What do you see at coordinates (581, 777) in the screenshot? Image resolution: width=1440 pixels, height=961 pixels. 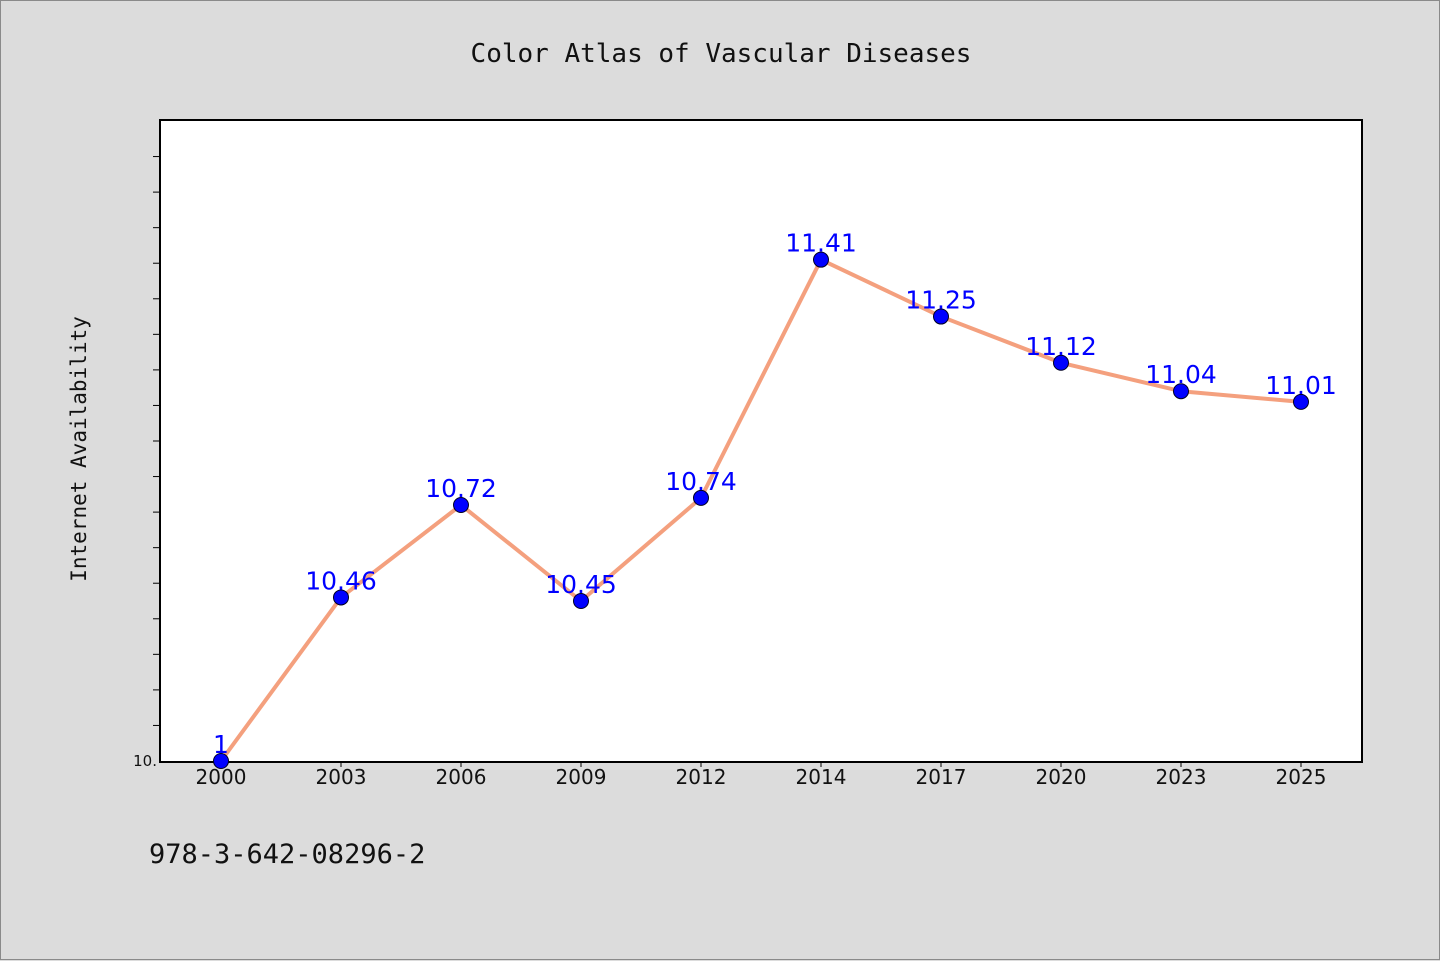 I see `x-tick-label: 2009` at bounding box center [581, 777].